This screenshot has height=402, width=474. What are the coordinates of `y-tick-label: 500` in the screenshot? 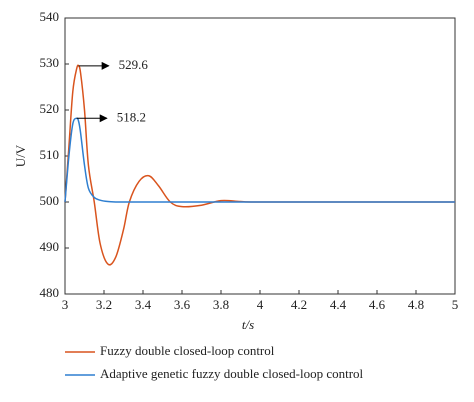 It's located at (50, 200).